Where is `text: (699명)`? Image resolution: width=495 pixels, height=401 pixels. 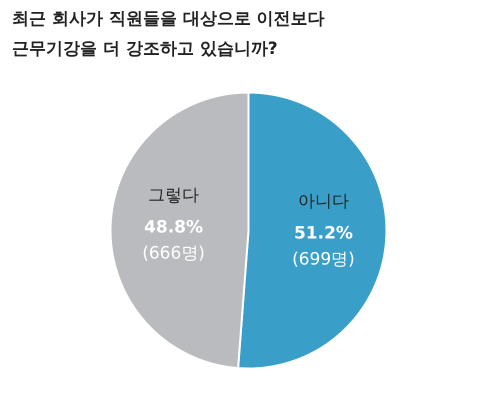 text: (699명) is located at coordinates (323, 259).